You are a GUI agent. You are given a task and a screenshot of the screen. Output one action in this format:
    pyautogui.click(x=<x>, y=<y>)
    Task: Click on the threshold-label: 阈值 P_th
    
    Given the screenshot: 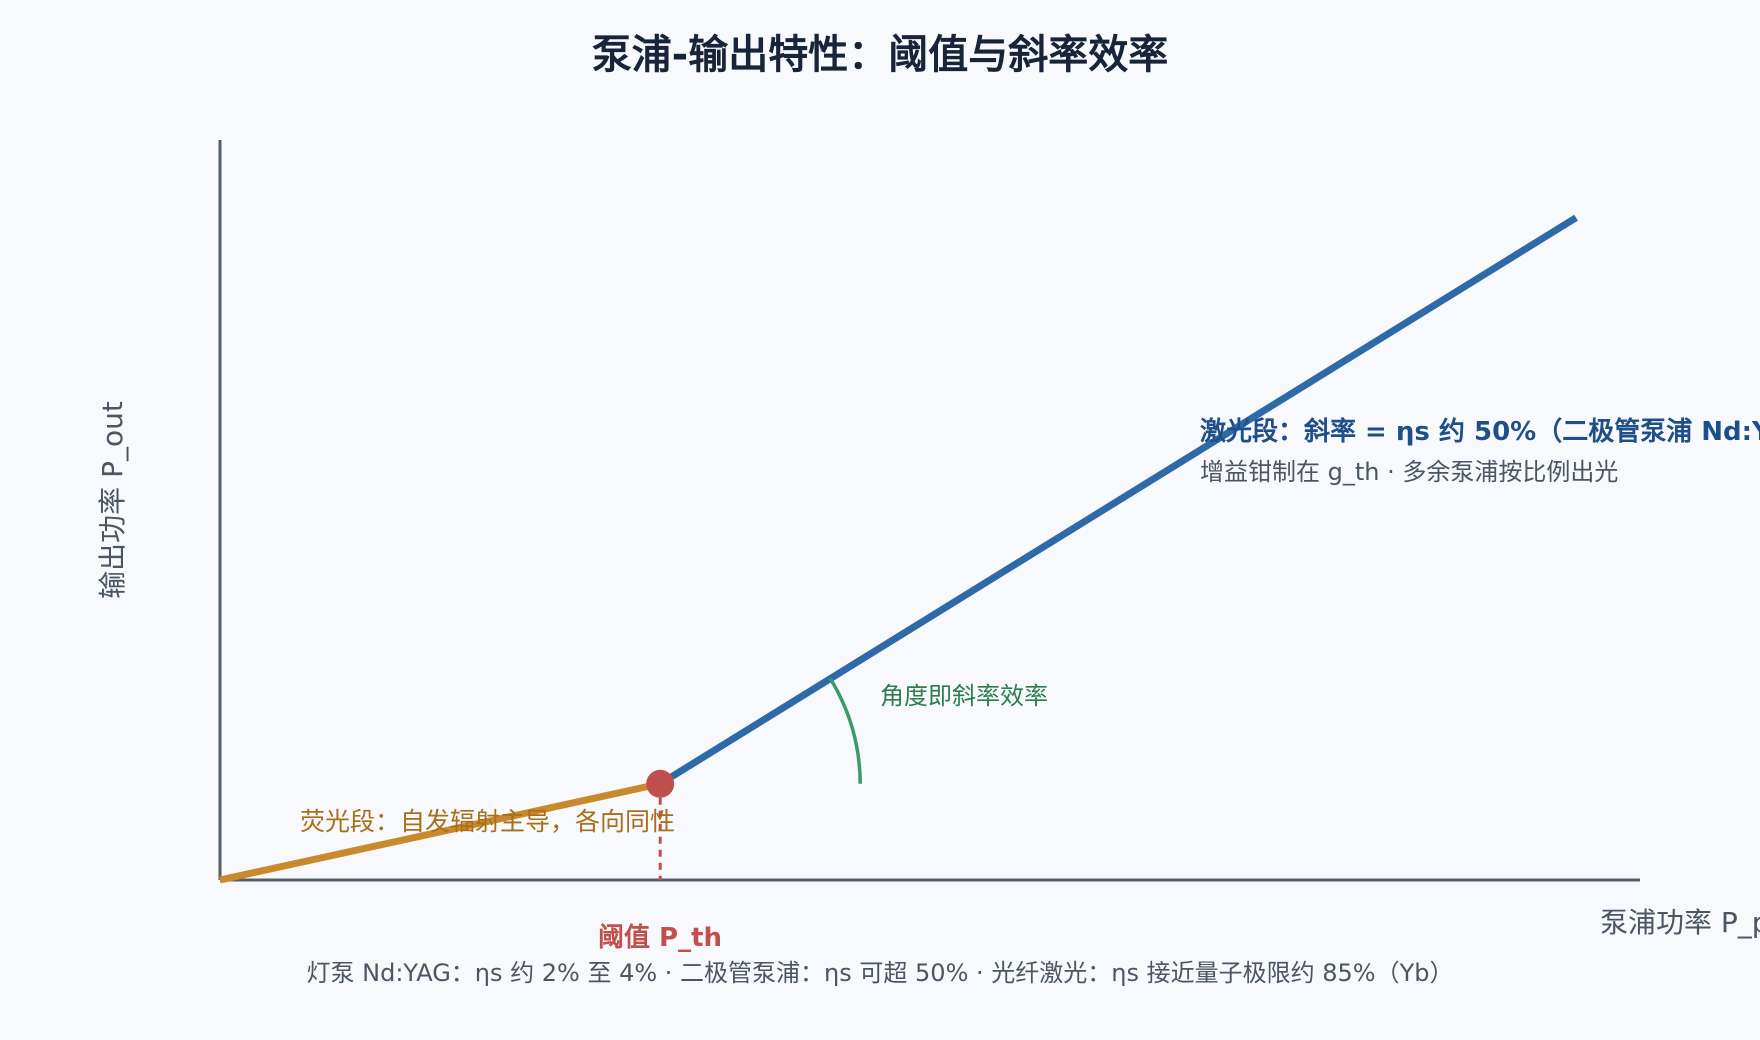 What is the action you would take?
    pyautogui.click(x=660, y=938)
    